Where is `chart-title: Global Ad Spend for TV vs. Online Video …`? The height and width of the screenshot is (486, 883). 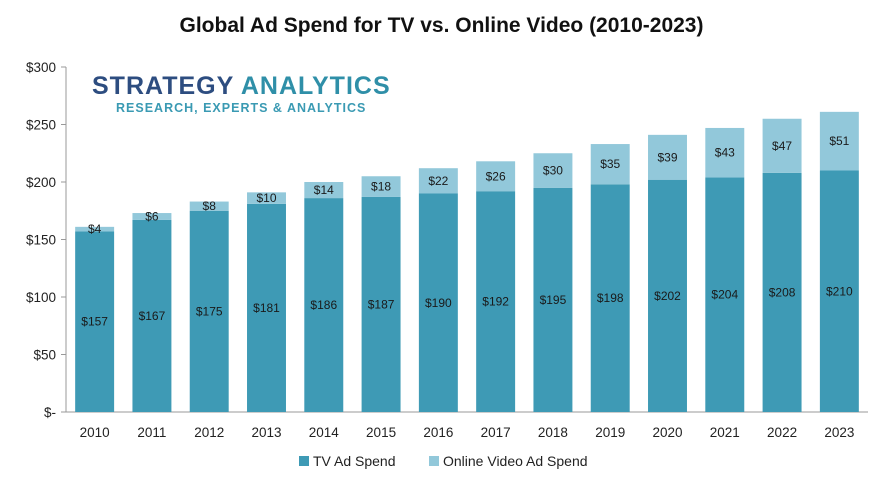 chart-title: Global Ad Spend for TV vs. Online Video … is located at coordinates (441, 25).